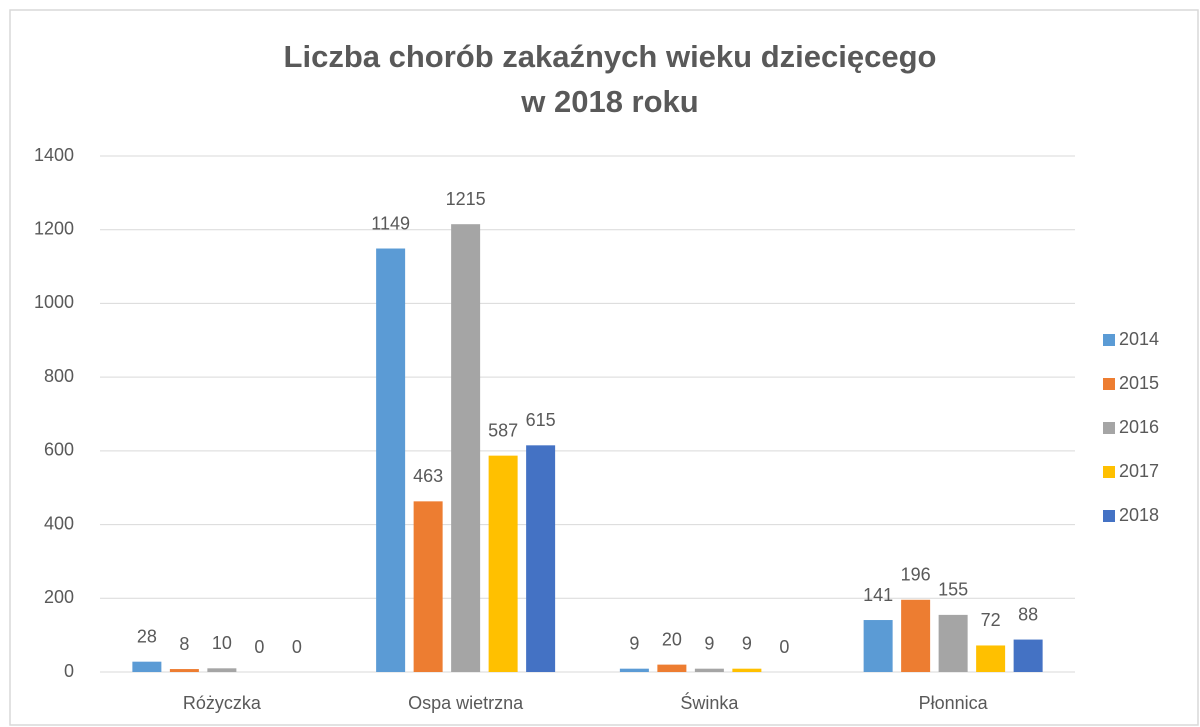  I want to click on legend-label: 2018, so click(1139, 515).